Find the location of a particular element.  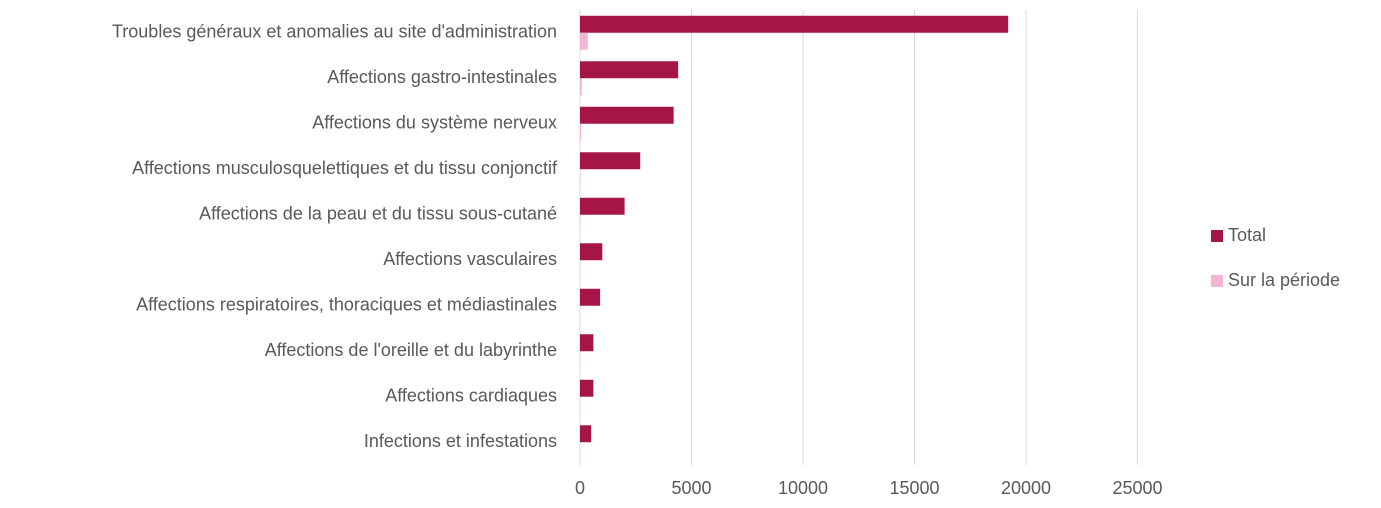

legend-label: Sur la période is located at coordinates (1284, 280).